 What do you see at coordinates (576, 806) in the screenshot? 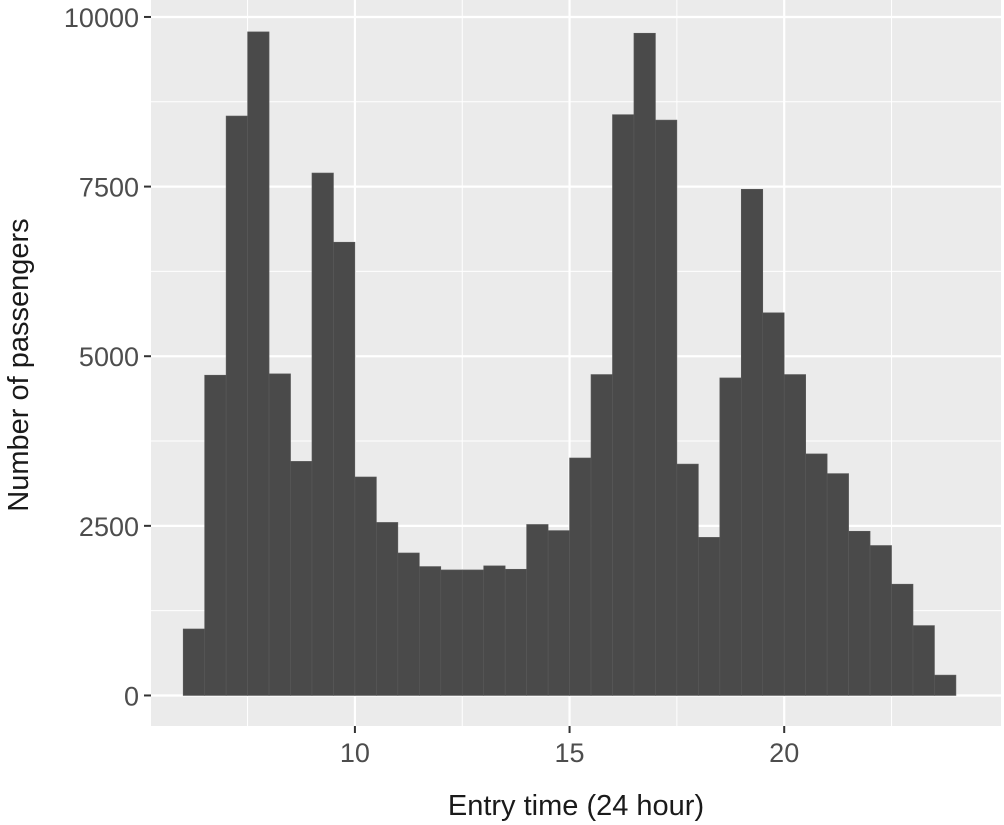
I see `x-axis-title: Entry time (24 hour)` at bounding box center [576, 806].